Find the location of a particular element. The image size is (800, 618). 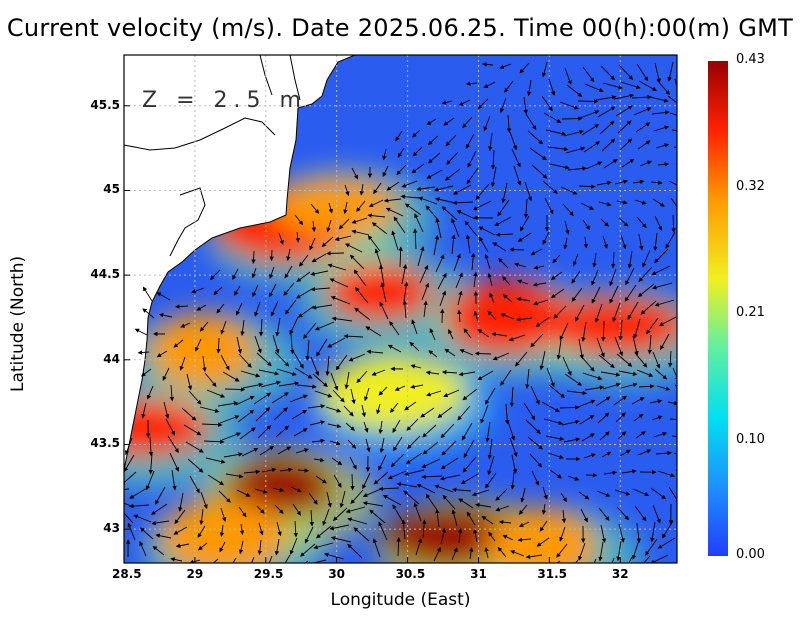

x-tick-label: 32 is located at coordinates (620, 574).